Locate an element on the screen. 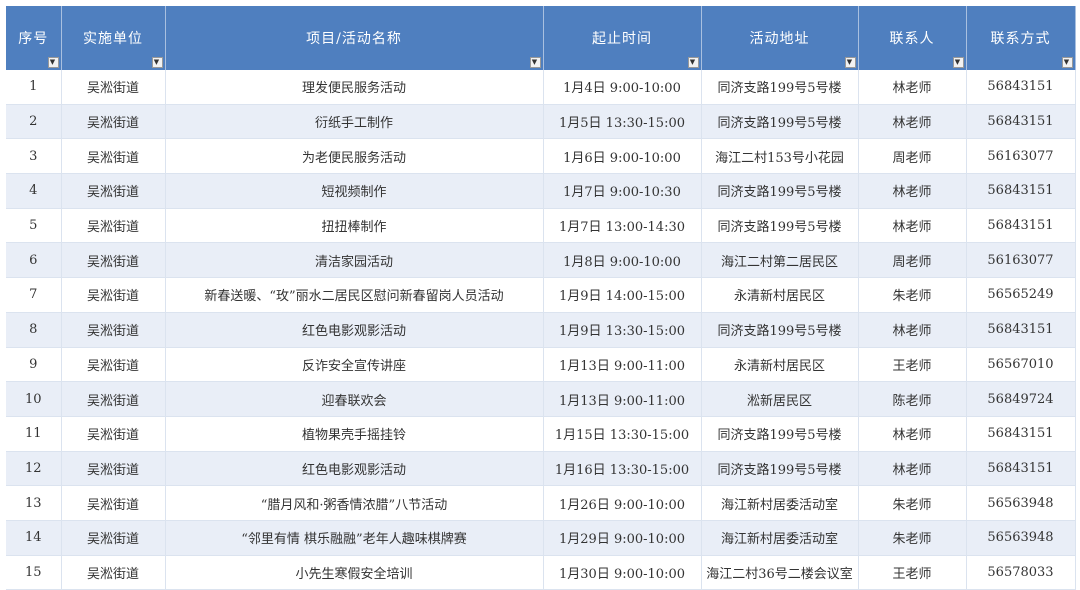 The image size is (1080, 590). table-cell: 11 is located at coordinates (34, 434).